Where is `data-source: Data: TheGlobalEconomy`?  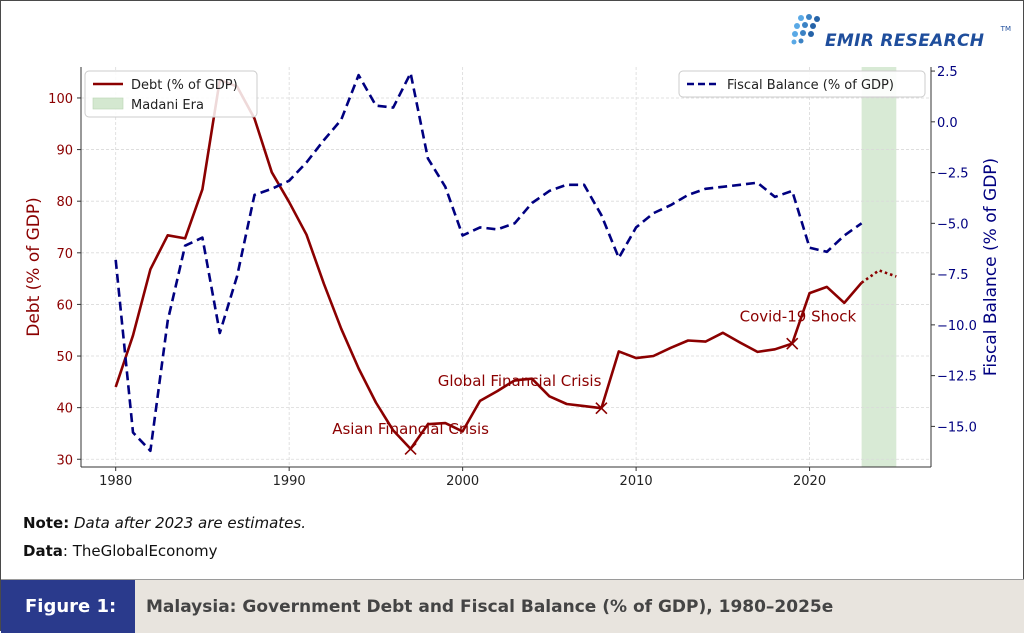 data-source: Data: TheGlobalEconomy is located at coordinates (120, 551).